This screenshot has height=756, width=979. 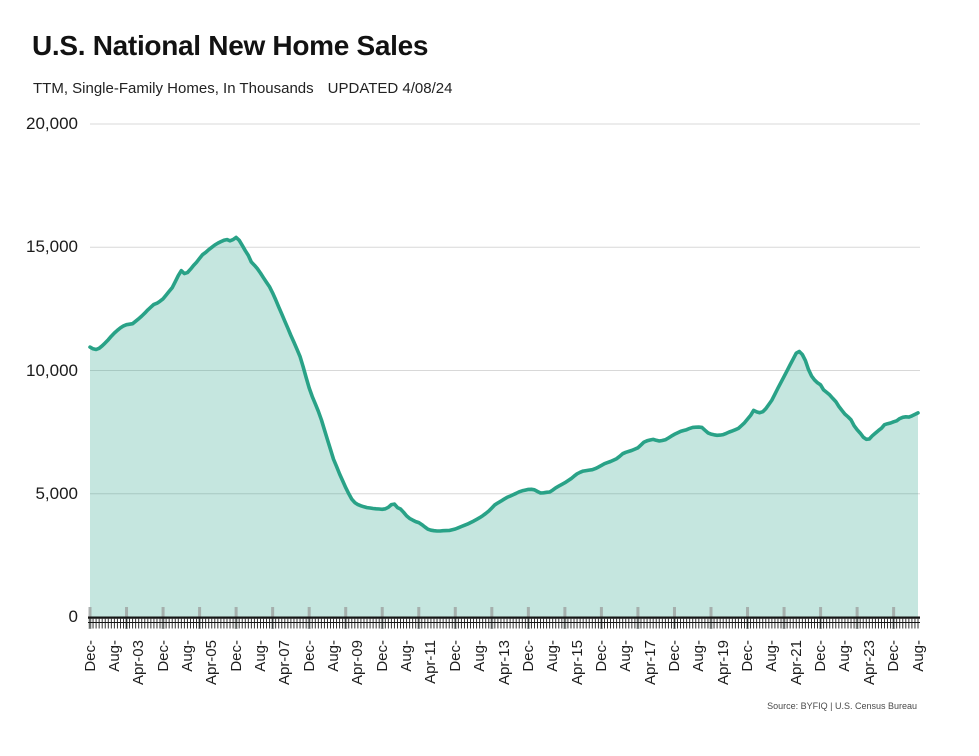 I want to click on updated-label: UPDATED 4/08/24, so click(x=390, y=88).